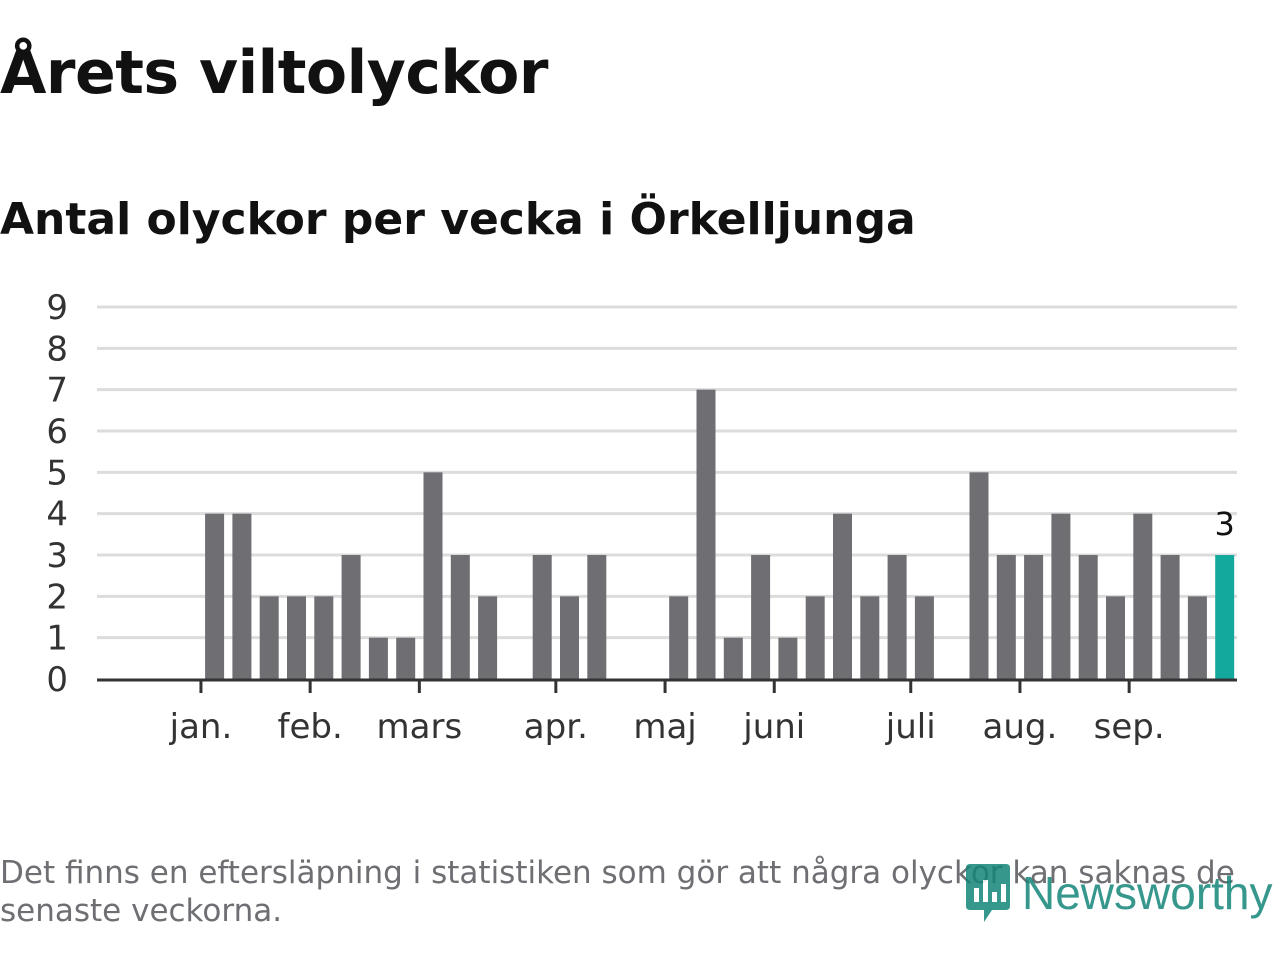 The width and height of the screenshot is (1280, 960). What do you see at coordinates (201, 727) in the screenshot?
I see `x-tick-label: jan.` at bounding box center [201, 727].